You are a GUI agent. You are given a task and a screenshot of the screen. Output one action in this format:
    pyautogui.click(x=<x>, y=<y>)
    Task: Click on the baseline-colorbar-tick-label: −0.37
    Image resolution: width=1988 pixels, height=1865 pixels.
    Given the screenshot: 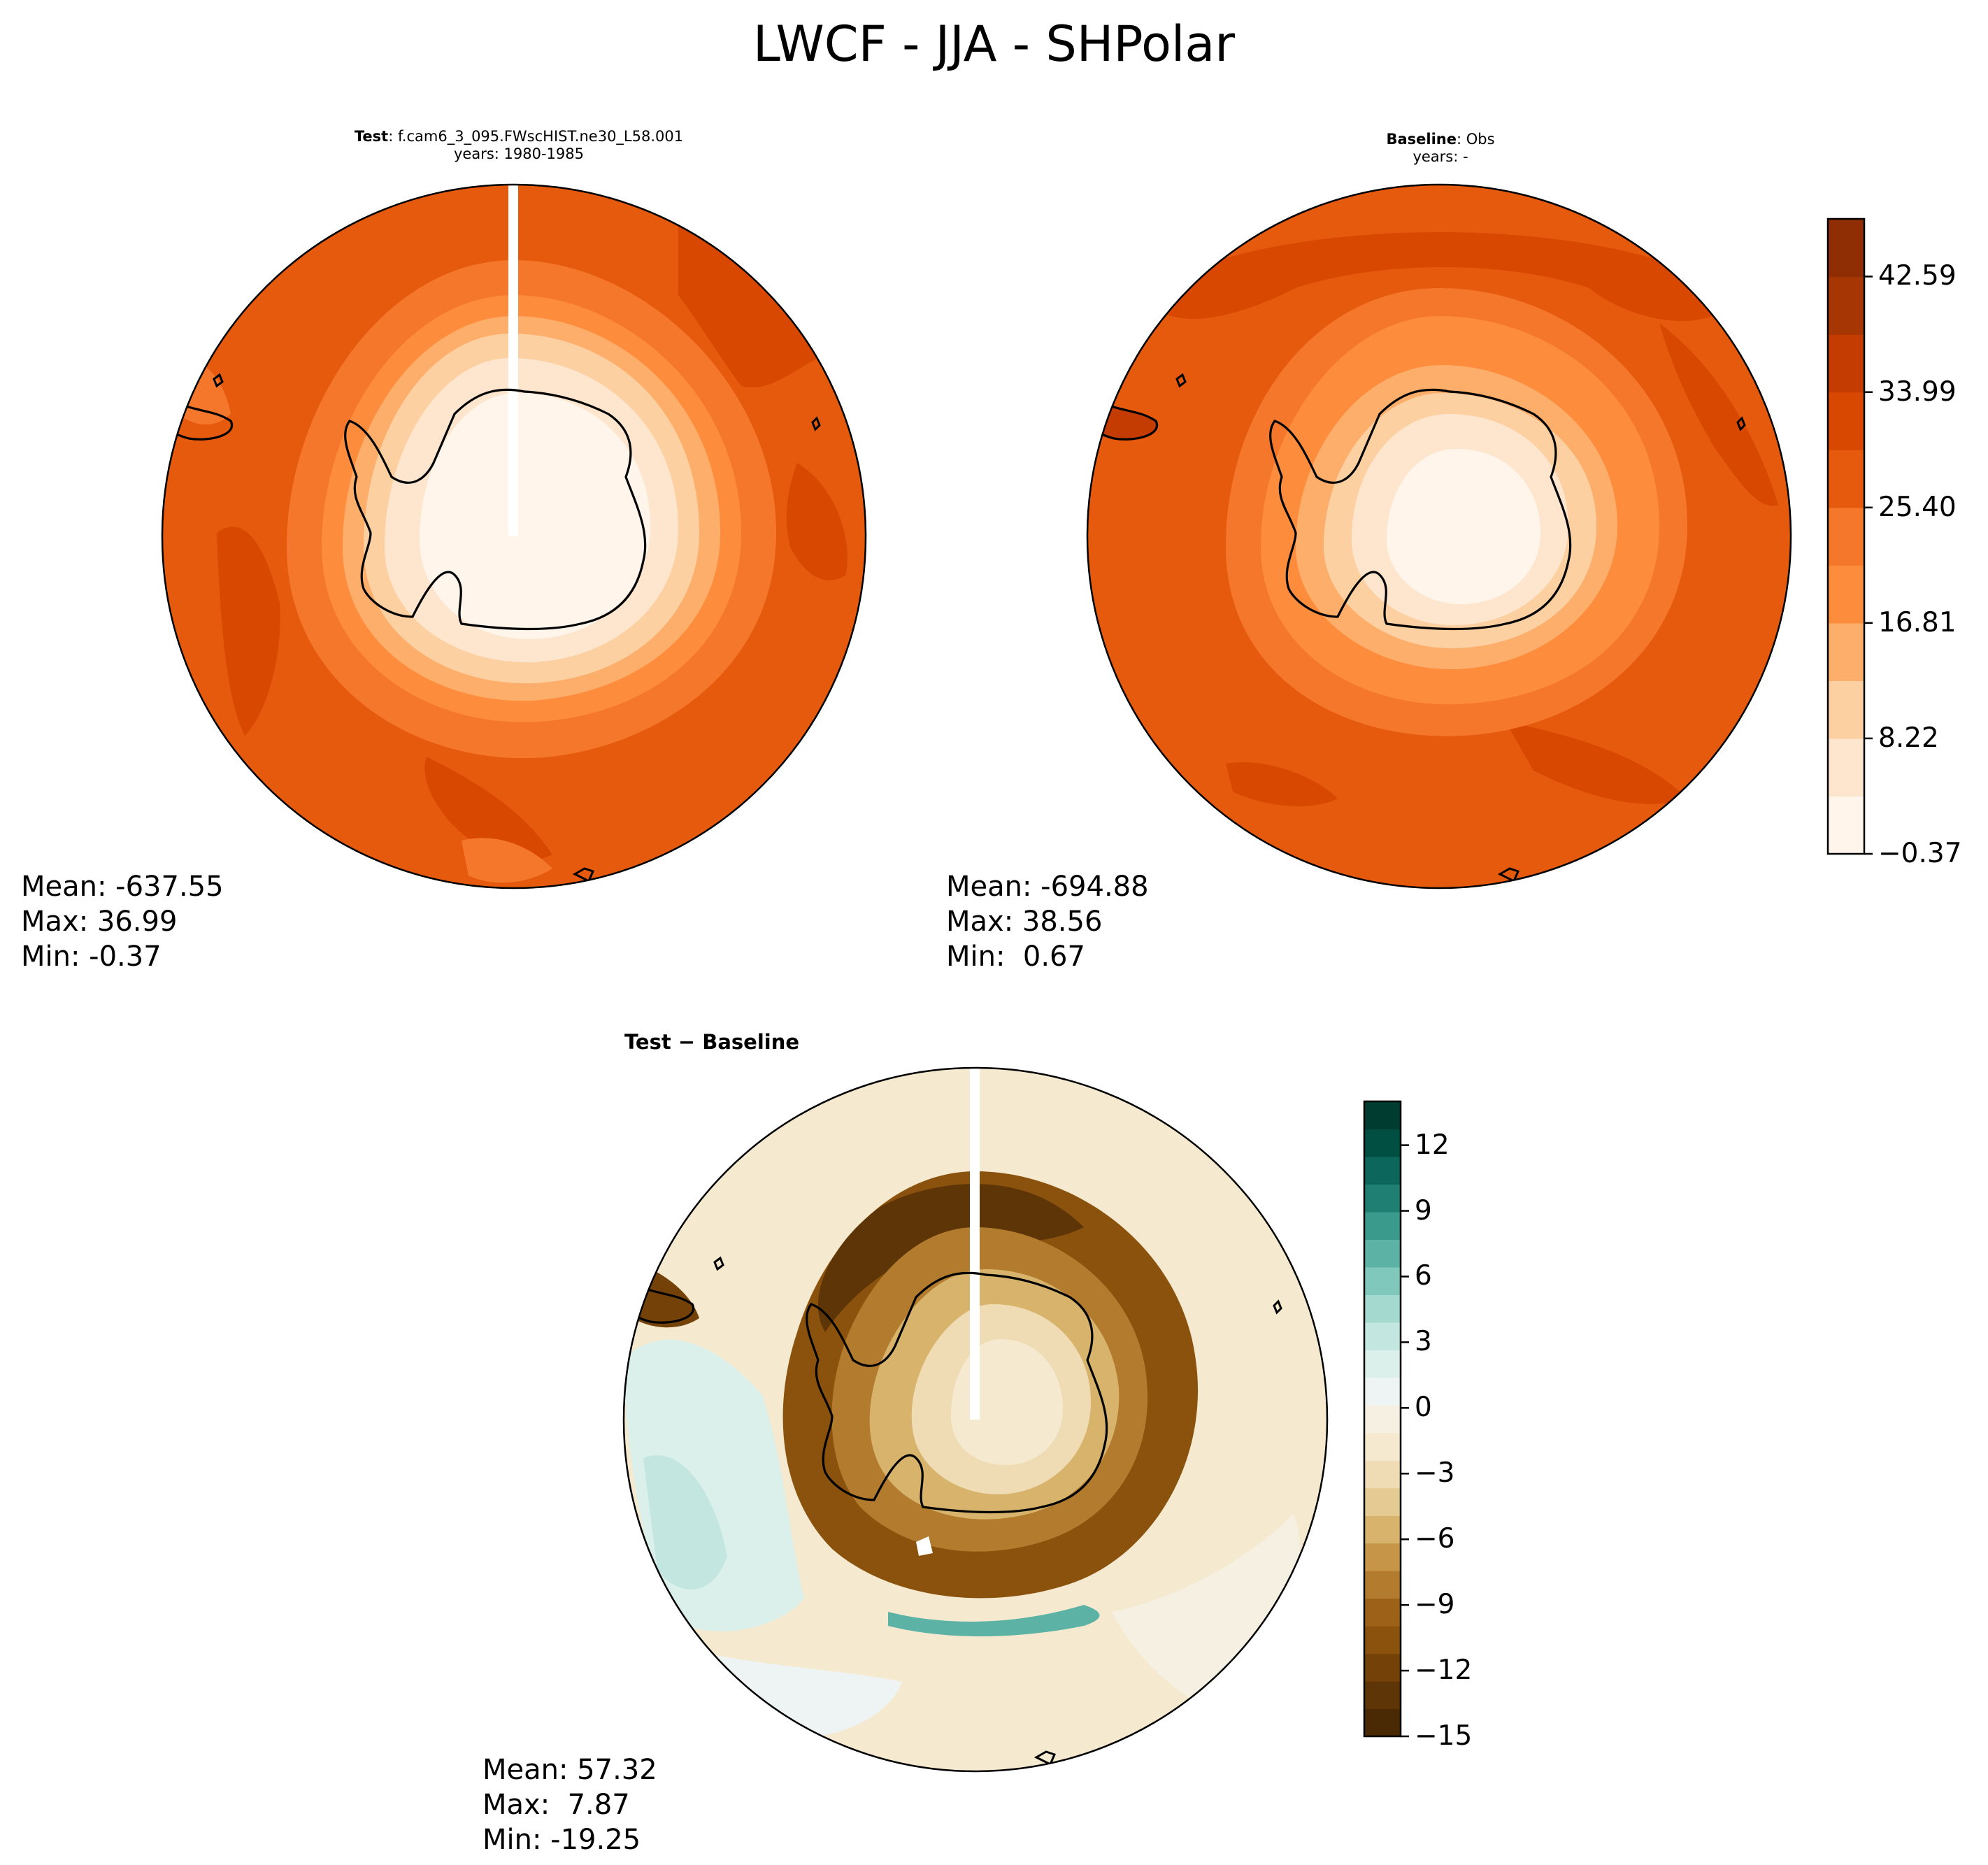 What is the action you would take?
    pyautogui.click(x=1920, y=853)
    